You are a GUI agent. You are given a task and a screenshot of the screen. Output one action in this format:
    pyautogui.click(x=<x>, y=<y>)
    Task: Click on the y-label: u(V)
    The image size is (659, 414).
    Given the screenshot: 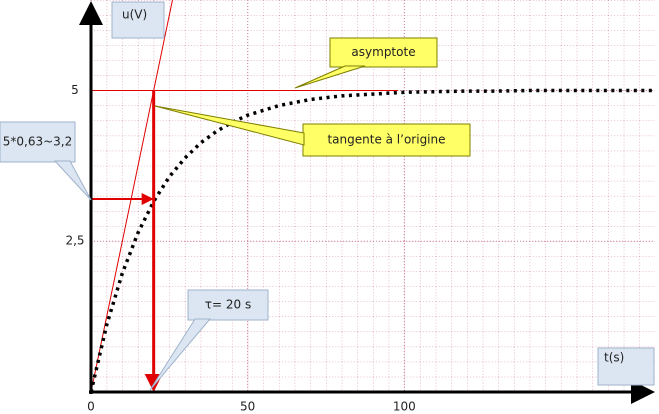 What is the action you would take?
    pyautogui.click(x=134, y=15)
    